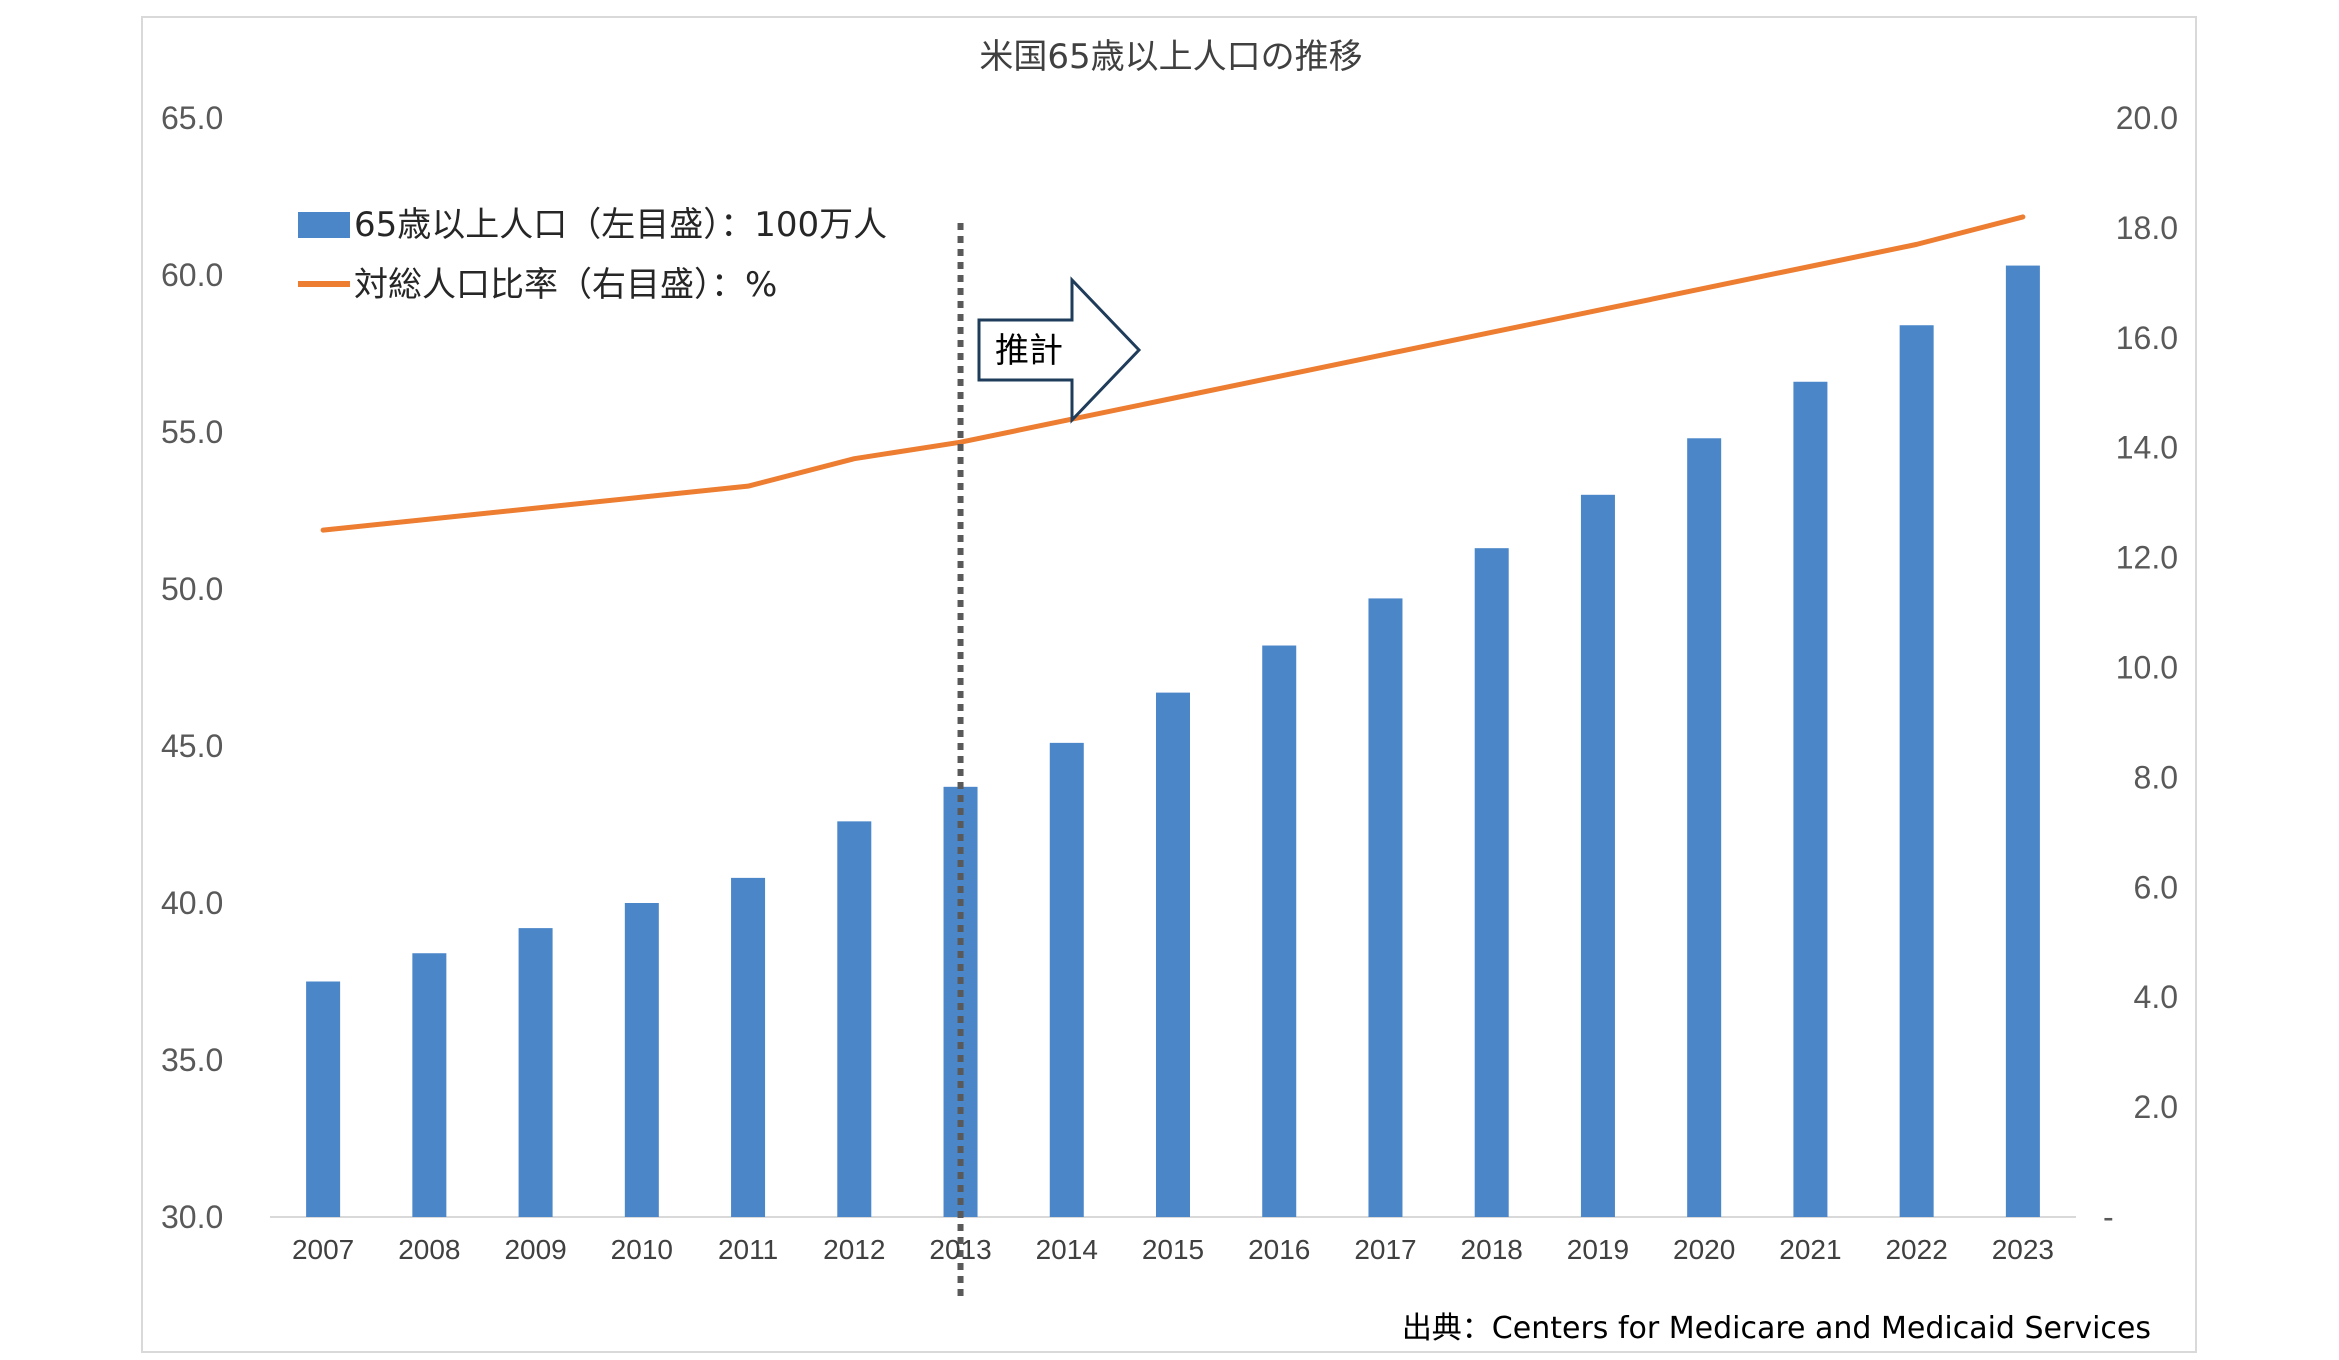 The image size is (2339, 1360). Describe the element at coordinates (854, 1019) in the screenshot. I see `bar-2012` at that location.